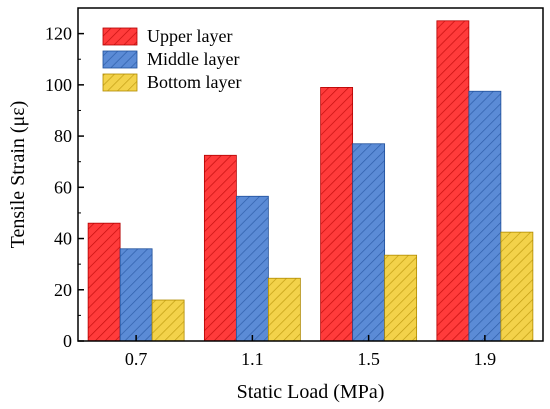 The height and width of the screenshot is (409, 550). I want to click on legend-swatch-middle-layer, so click(120, 59).